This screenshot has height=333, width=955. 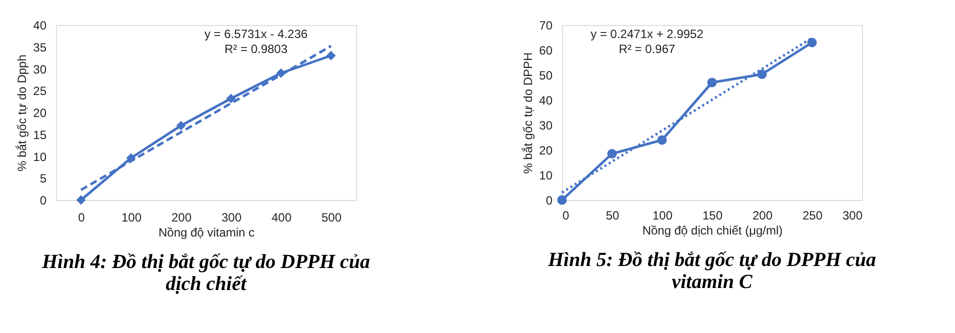 What do you see at coordinates (40, 47) in the screenshot?
I see `y-tick-label: 35` at bounding box center [40, 47].